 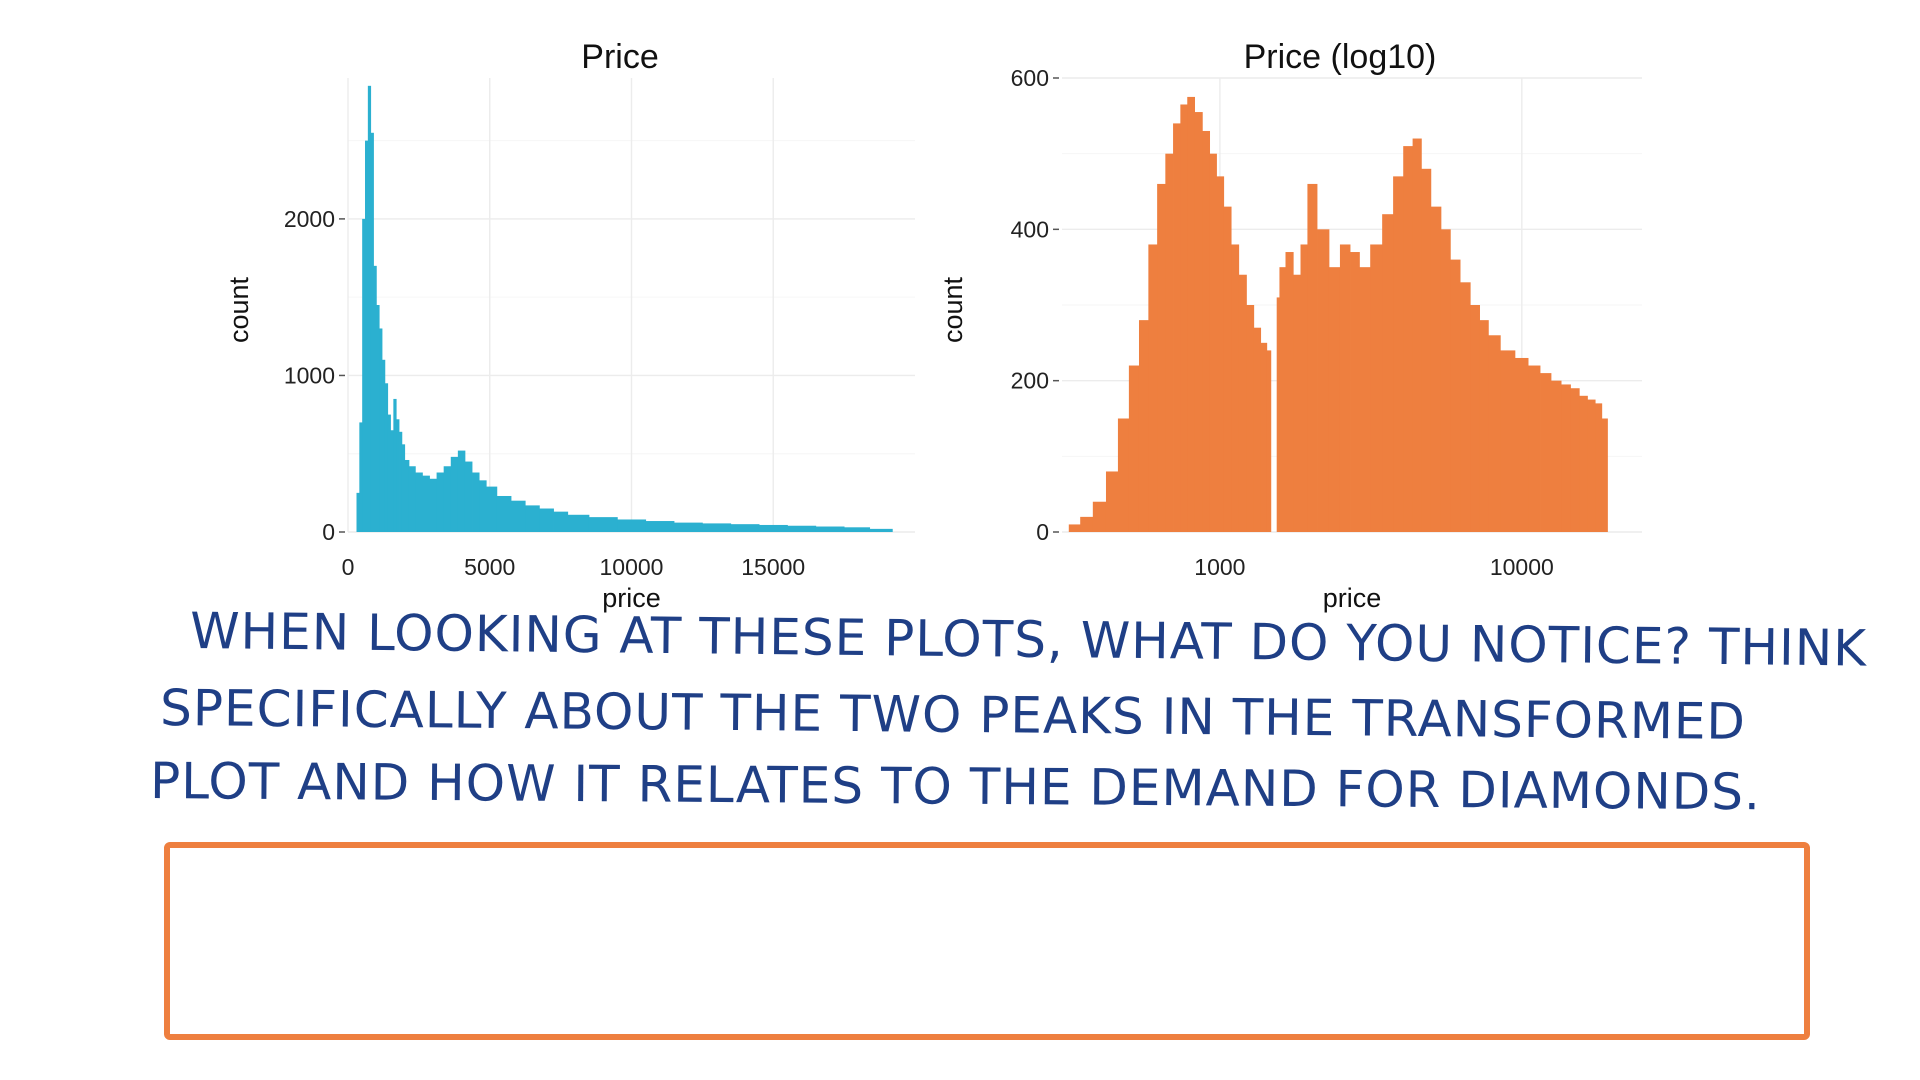 What do you see at coordinates (1030, 78) in the screenshot?
I see `y-tick-label: 600` at bounding box center [1030, 78].